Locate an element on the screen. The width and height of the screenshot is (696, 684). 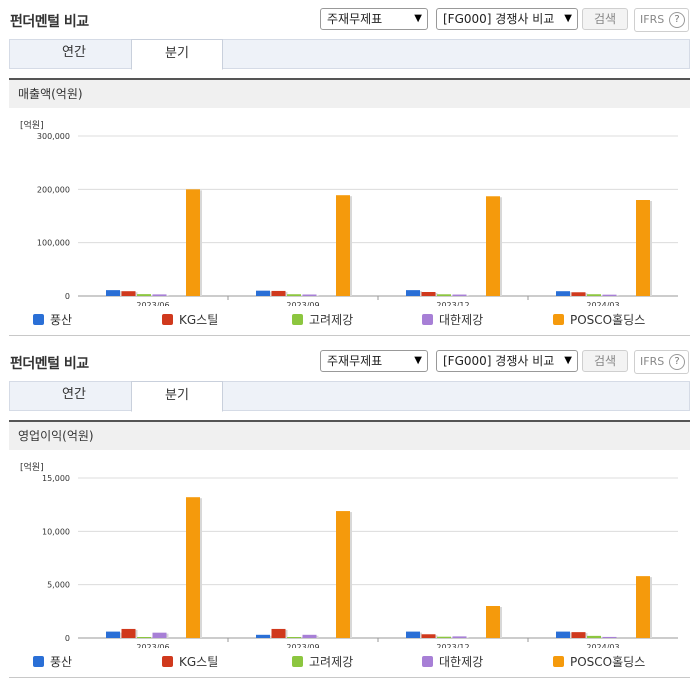
x-tick-label: 2023/09 is located at coordinates (302, 303).